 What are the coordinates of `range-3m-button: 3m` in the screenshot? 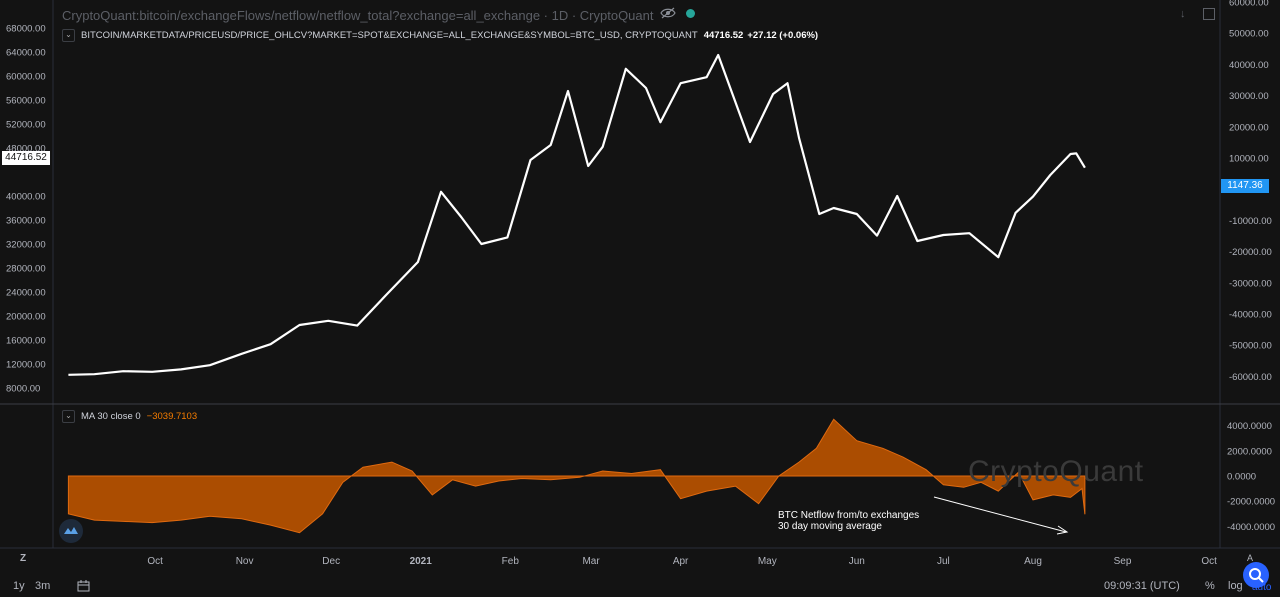 It's located at (43, 586).